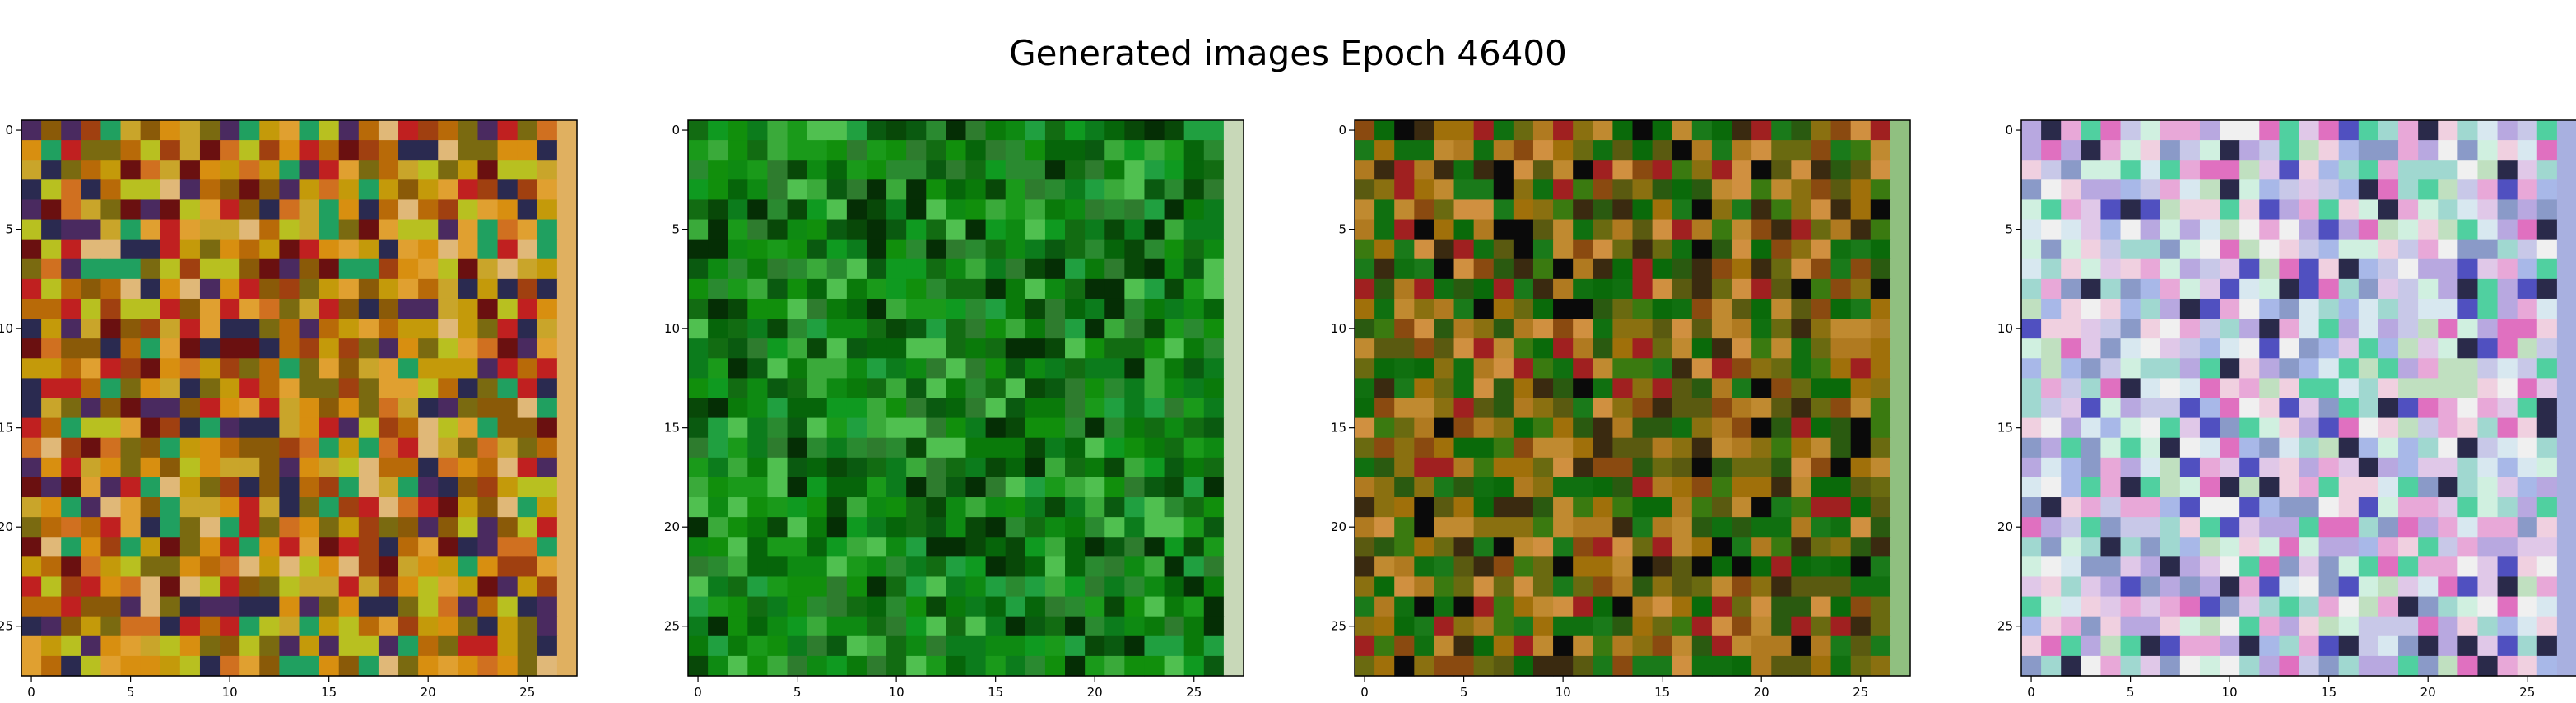 This screenshot has width=2576, height=703. I want to click on x-tick-label: 25, so click(1860, 693).